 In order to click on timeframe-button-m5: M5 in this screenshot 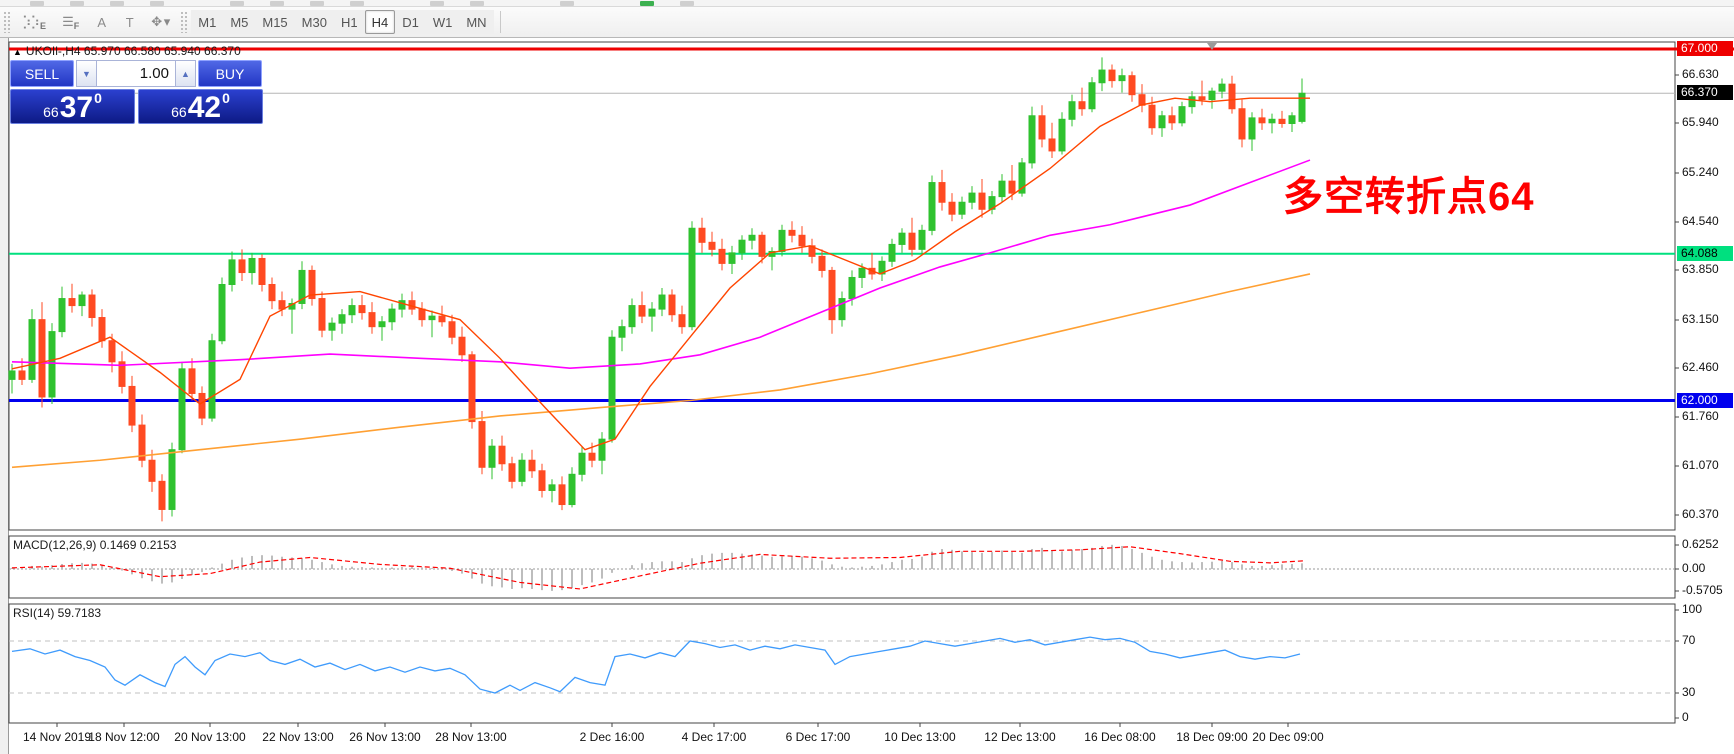, I will do `click(239, 22)`.